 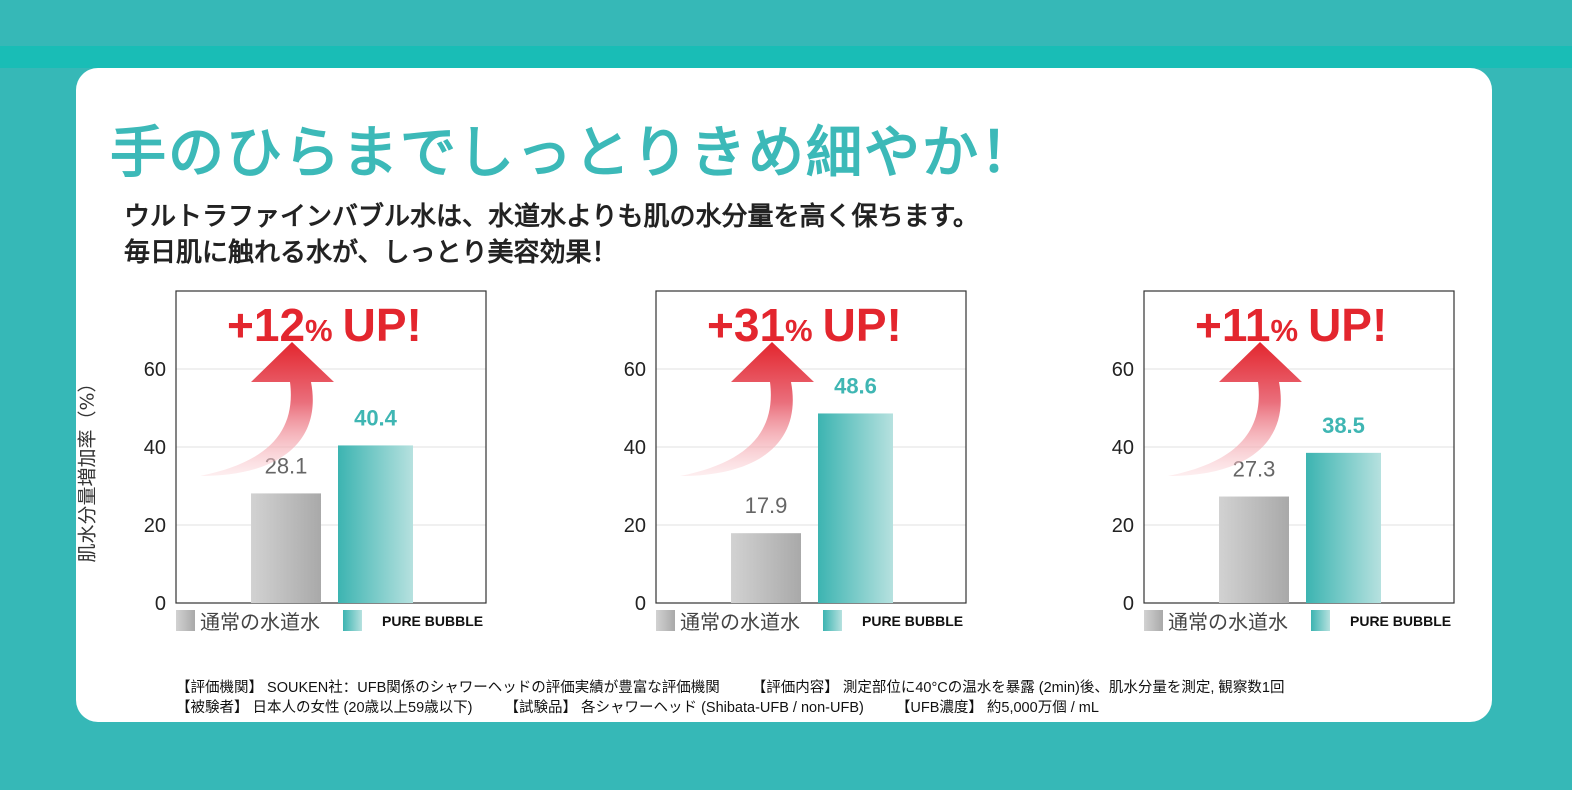 I want to click on note-subjects: 【被験者】 日本人の女性 (20歳以上59歳以下), so click(x=324, y=708).